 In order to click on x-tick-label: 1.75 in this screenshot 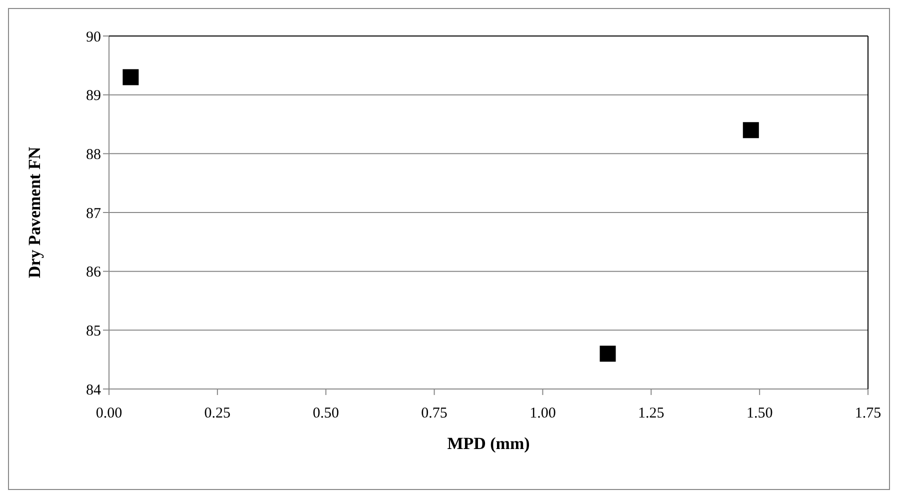, I will do `click(868, 414)`.